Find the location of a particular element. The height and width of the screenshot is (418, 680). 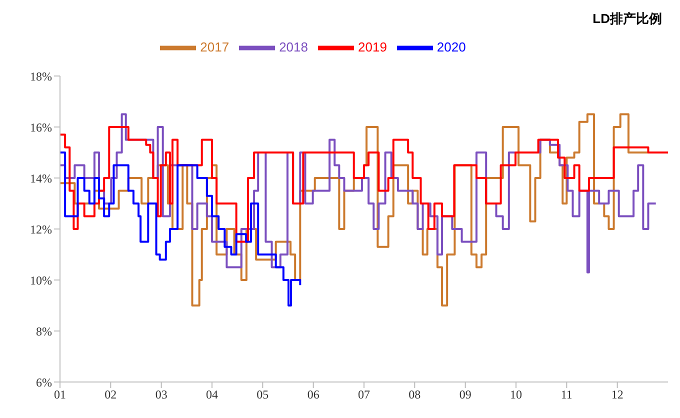

x-tick-label: 08 is located at coordinates (414, 395).